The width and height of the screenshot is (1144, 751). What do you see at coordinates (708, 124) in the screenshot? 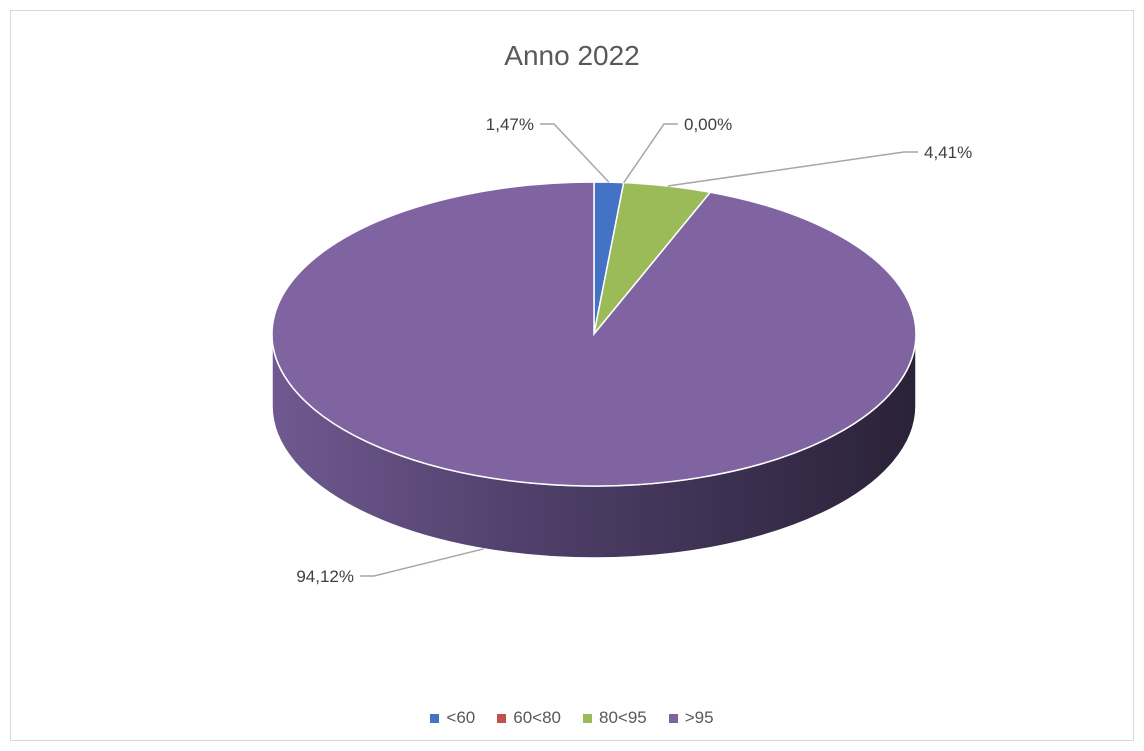
I see `data-label: 0,00%` at bounding box center [708, 124].